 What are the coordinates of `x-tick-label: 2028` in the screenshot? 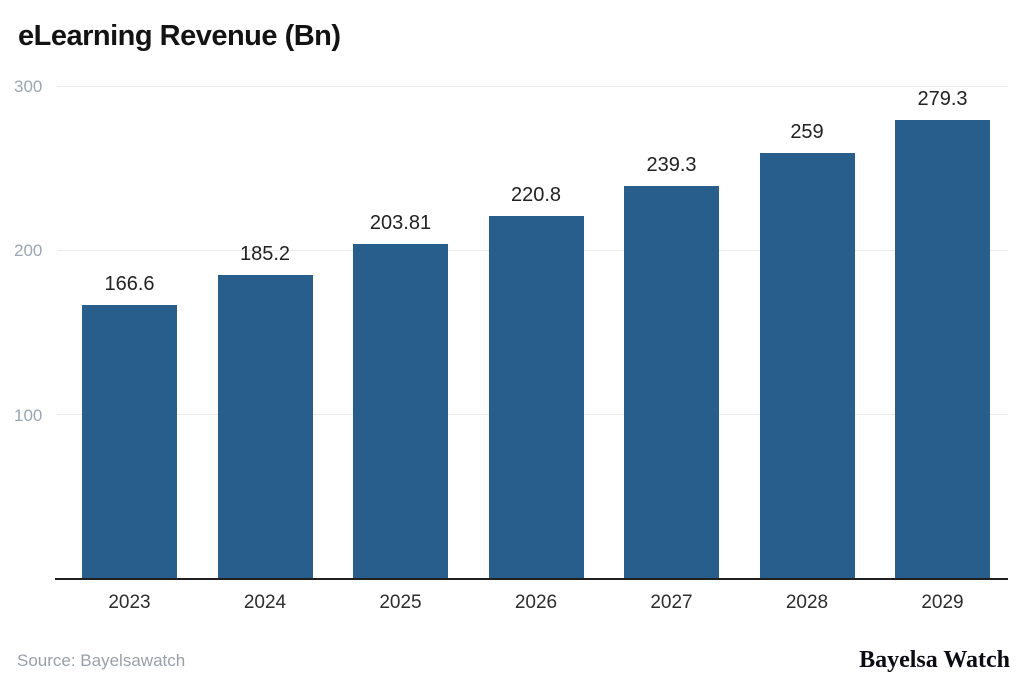 It's located at (807, 602).